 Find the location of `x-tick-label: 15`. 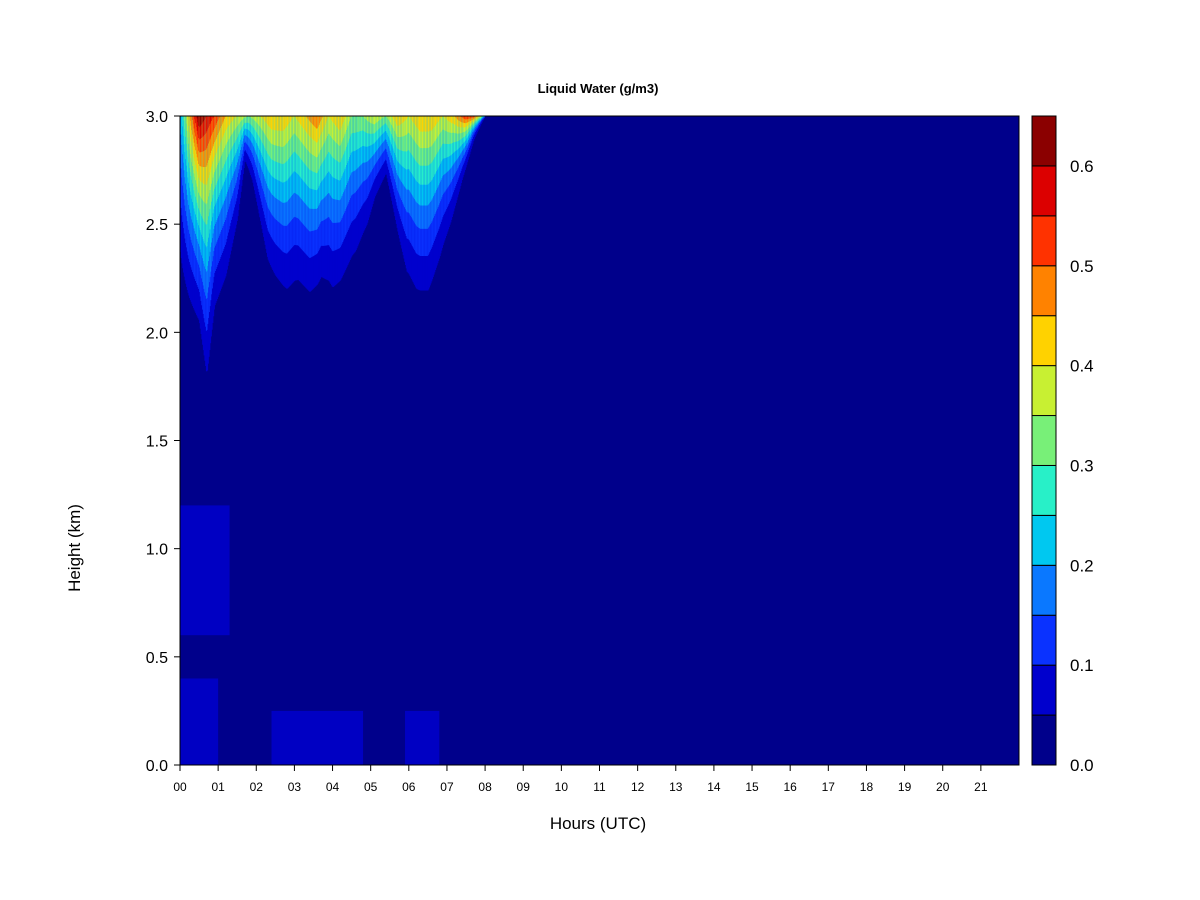

x-tick-label: 15 is located at coordinates (752, 787).